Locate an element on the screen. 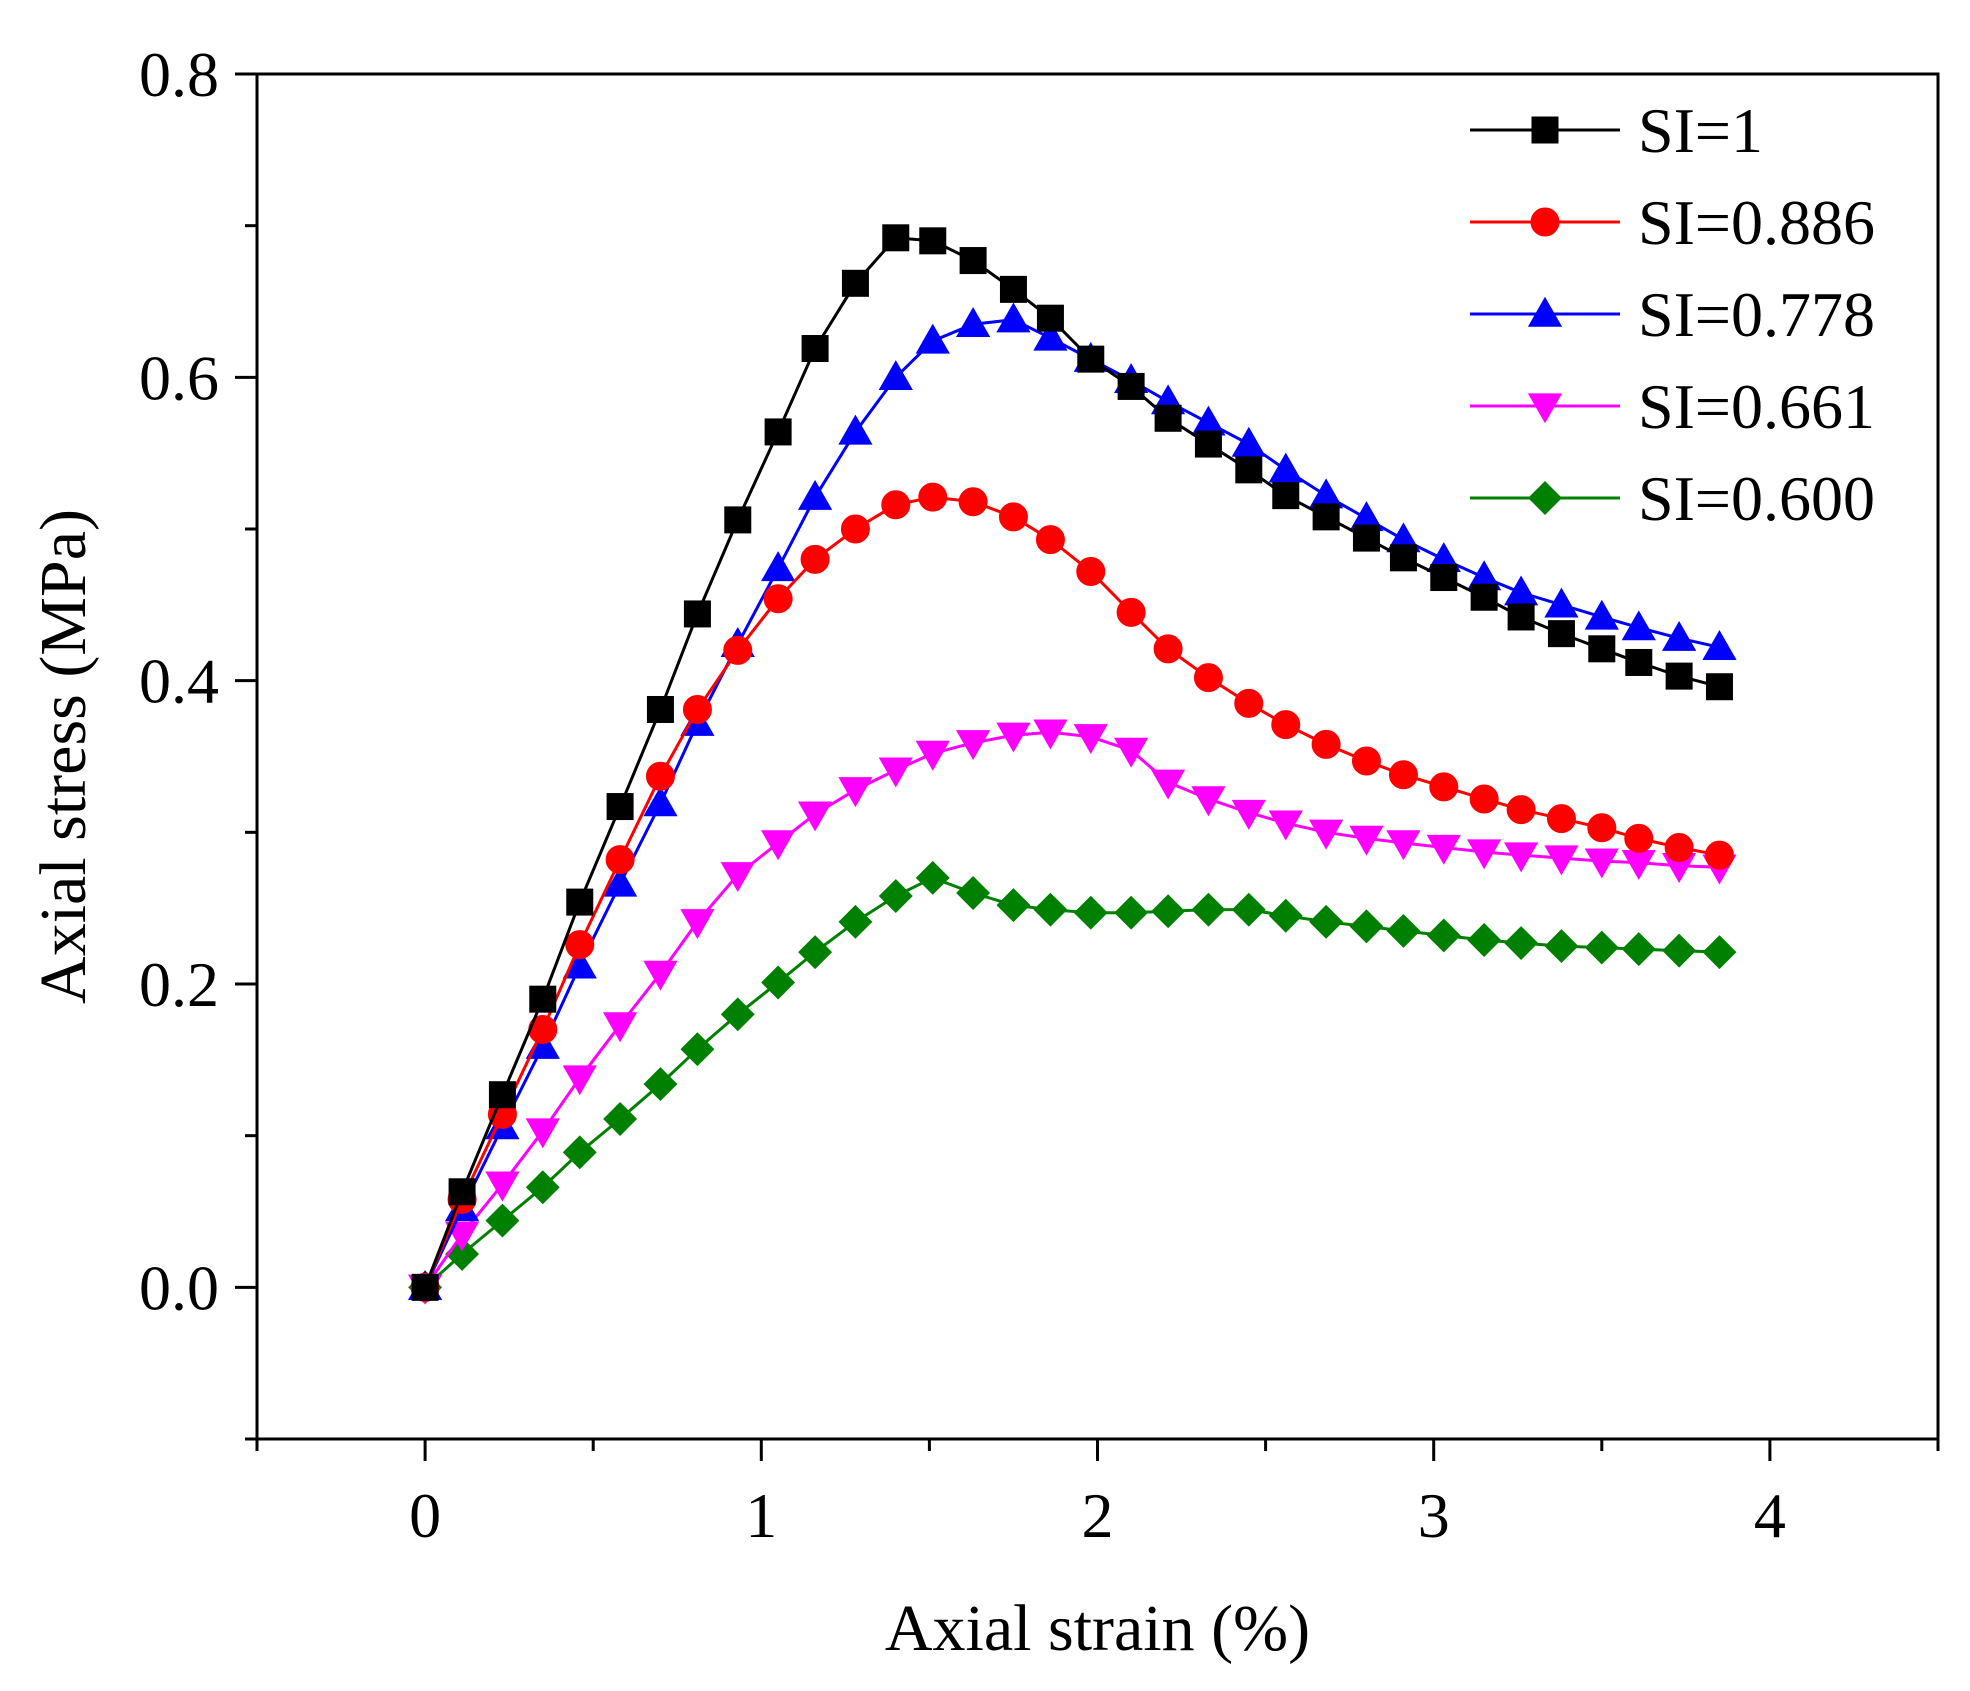 This screenshot has width=1970, height=1691. legend-item: SI=0.600 is located at coordinates (1672, 498).